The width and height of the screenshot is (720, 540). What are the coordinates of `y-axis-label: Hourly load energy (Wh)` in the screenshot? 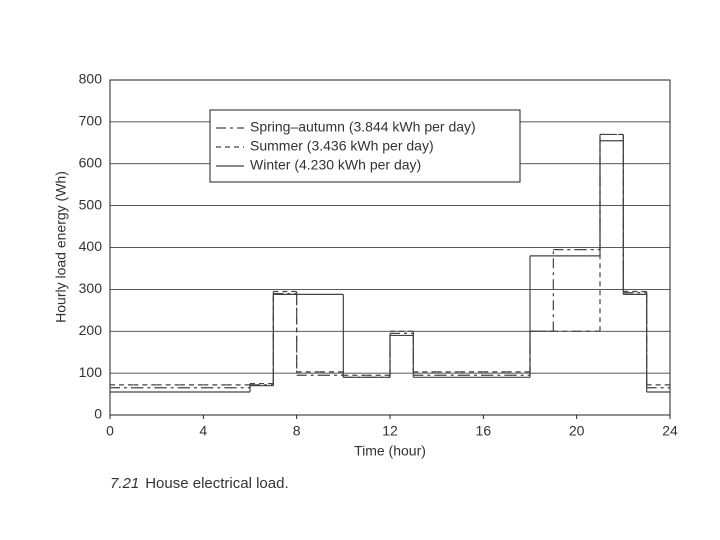 It's located at (61, 247).